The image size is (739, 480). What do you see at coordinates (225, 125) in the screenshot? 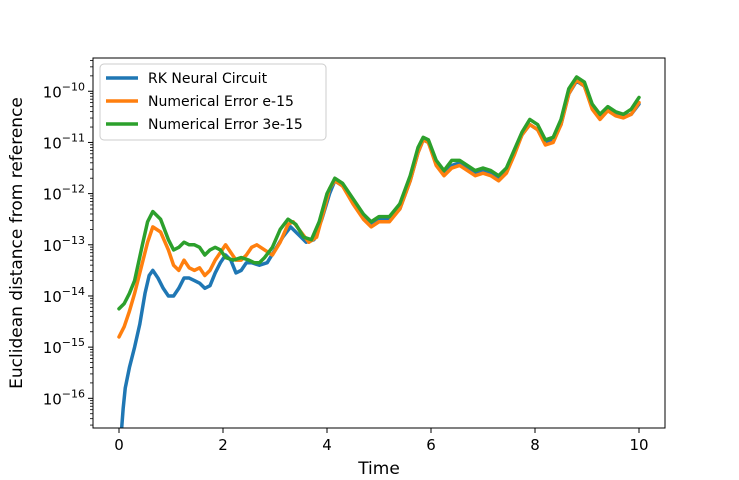
I see `legend-label: Numerical Error 3e-15` at bounding box center [225, 125].